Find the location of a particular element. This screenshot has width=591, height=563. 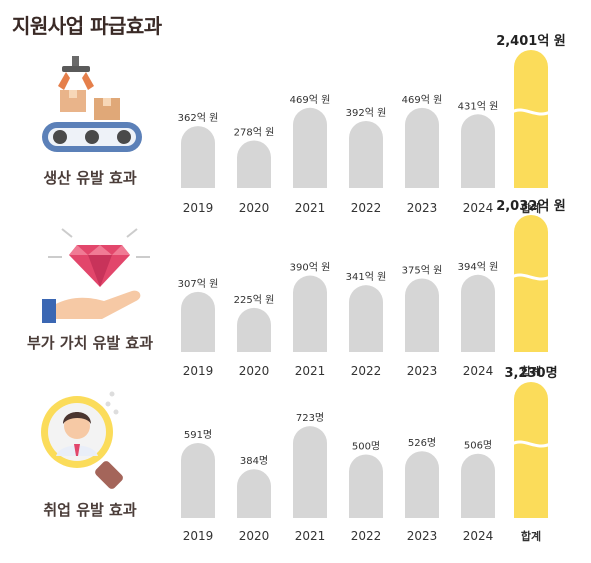

bar-value-label: 307억 원 is located at coordinates (198, 284).